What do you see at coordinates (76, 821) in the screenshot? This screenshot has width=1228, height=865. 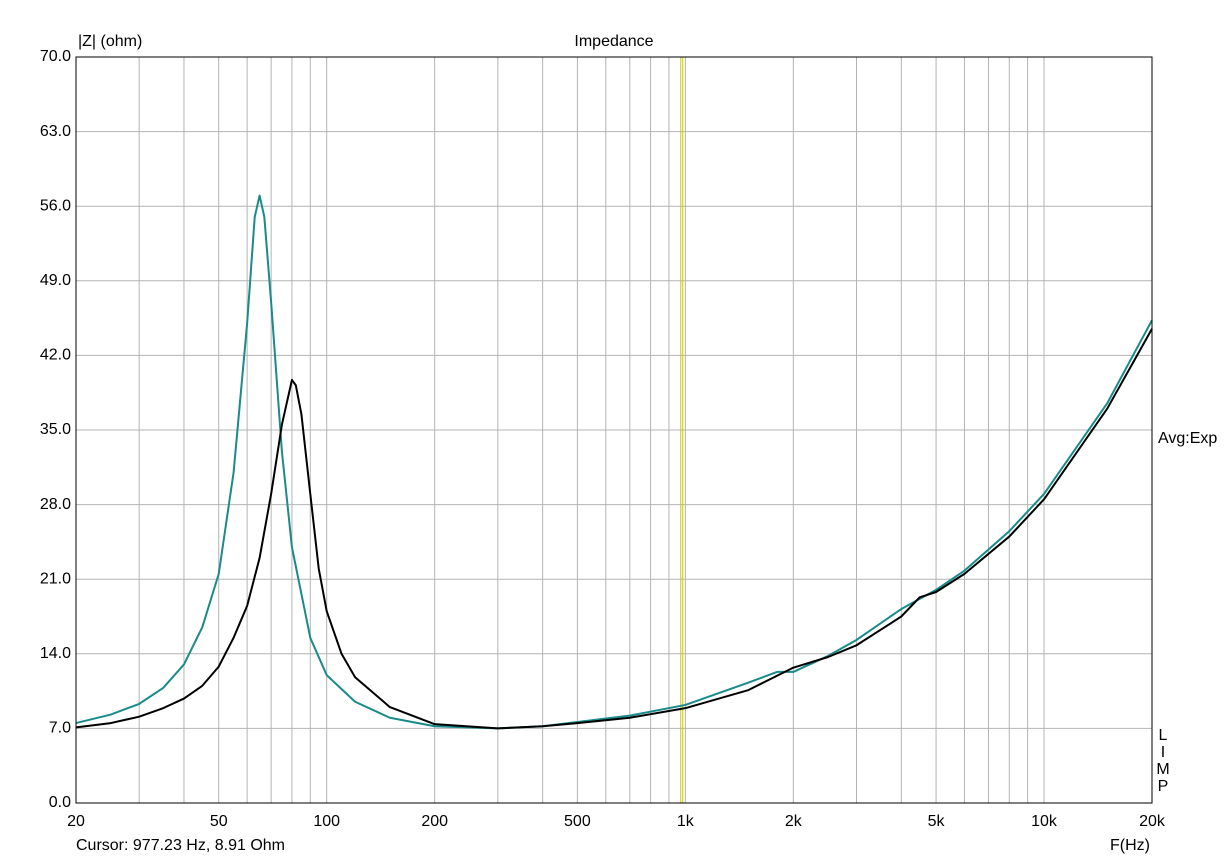 I see `x-tick-label: 20` at bounding box center [76, 821].